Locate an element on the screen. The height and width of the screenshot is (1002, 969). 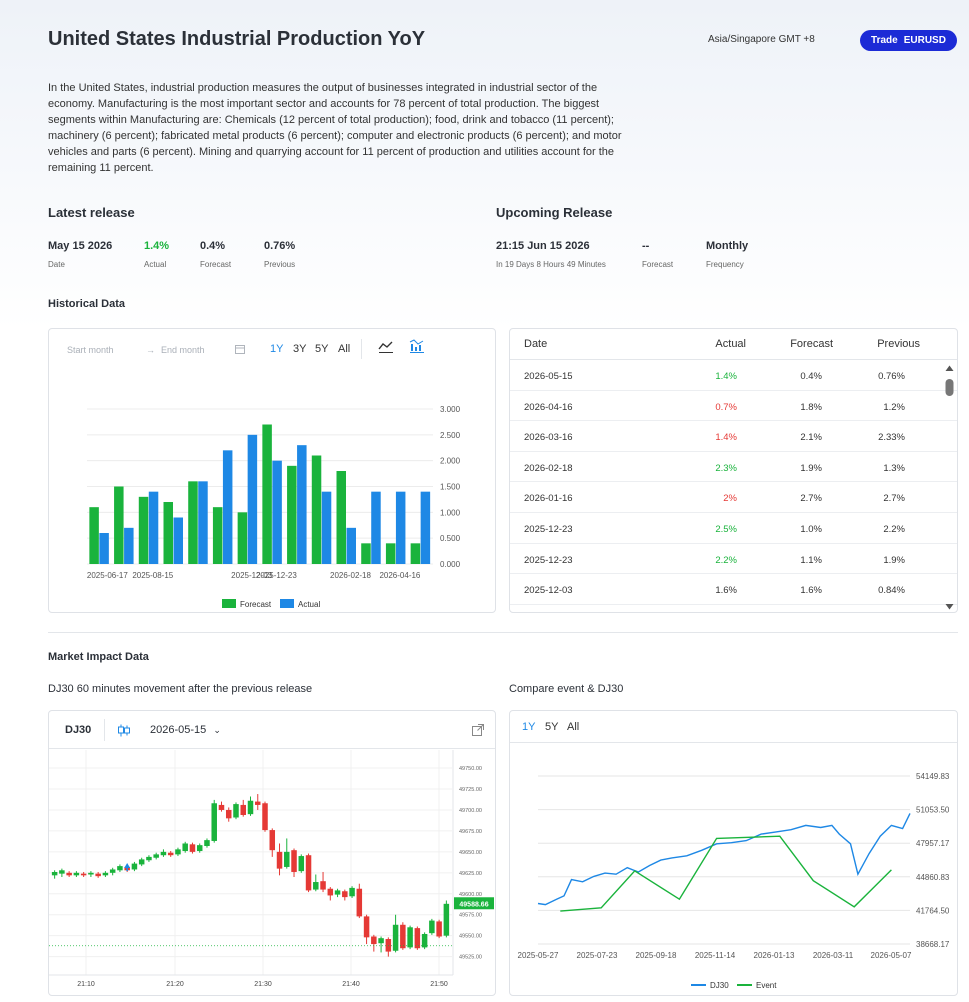
row-forecast: 2.7% is located at coordinates (811, 499).